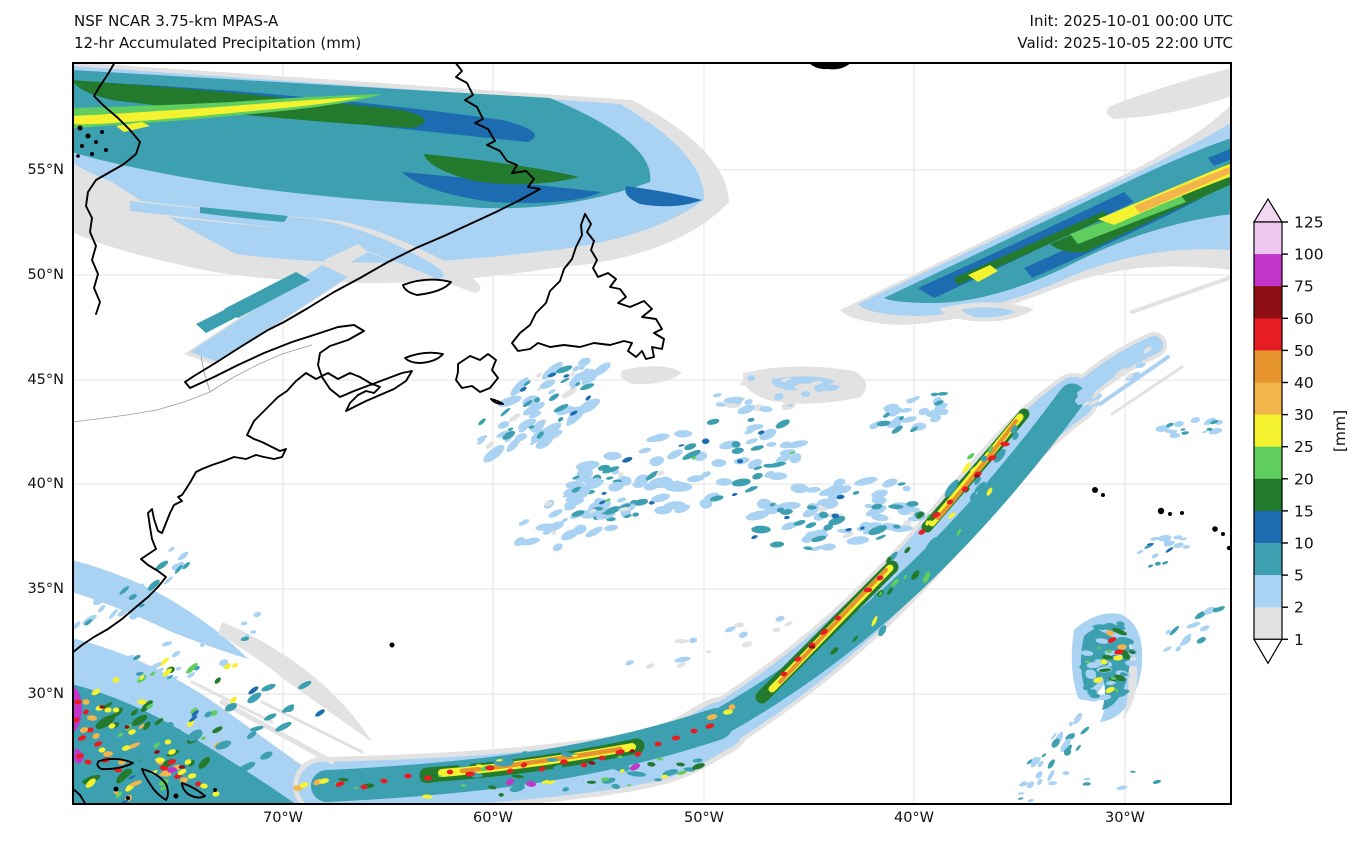 Image resolution: width=1361 pixels, height=845 pixels. Describe the element at coordinates (1300, 431) in the screenshot. I see `colorbar-svg: 125 100 75 60 50 40 30 25 20 15 10 5 2 1 [mm]` at that location.